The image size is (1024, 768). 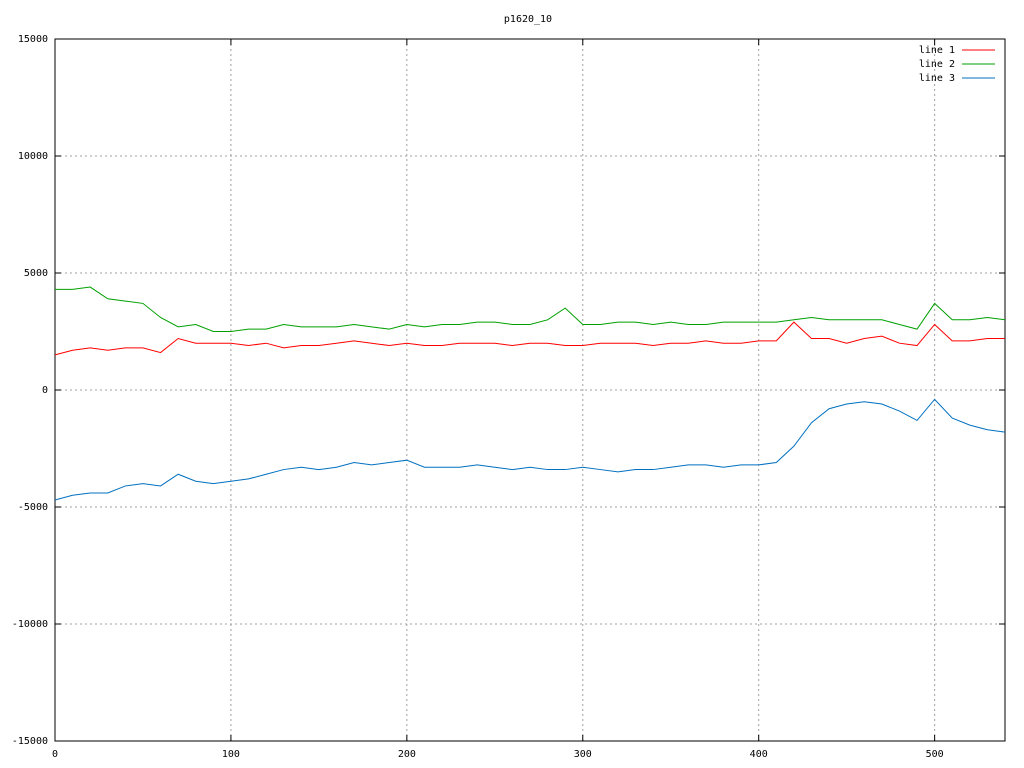 What do you see at coordinates (36, 273) in the screenshot?
I see `y-tick-label: 5000` at bounding box center [36, 273].